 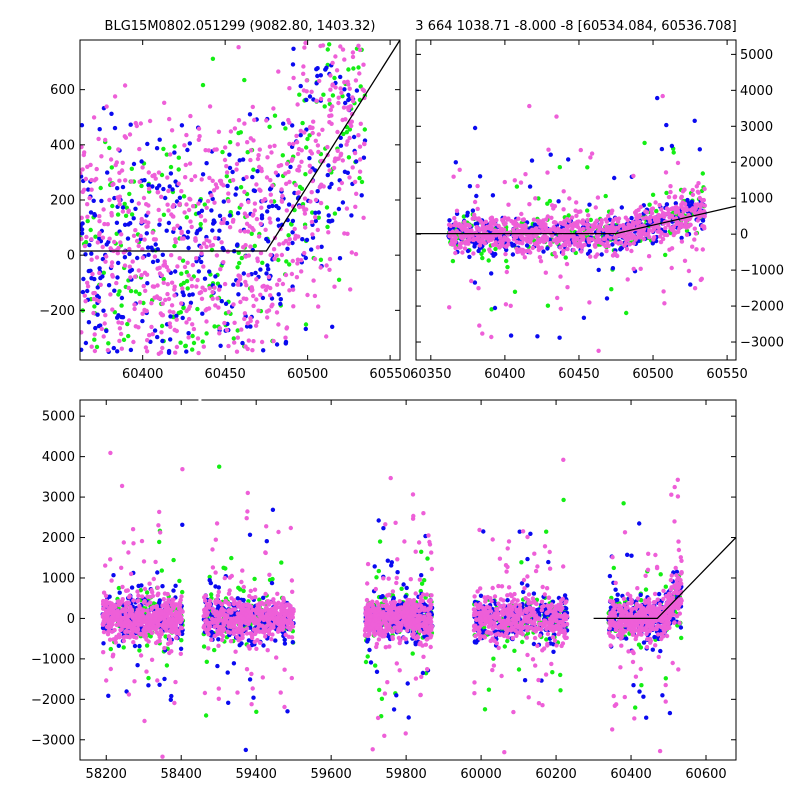 I want to click on x-tick-label: 60500, so click(x=652, y=374).